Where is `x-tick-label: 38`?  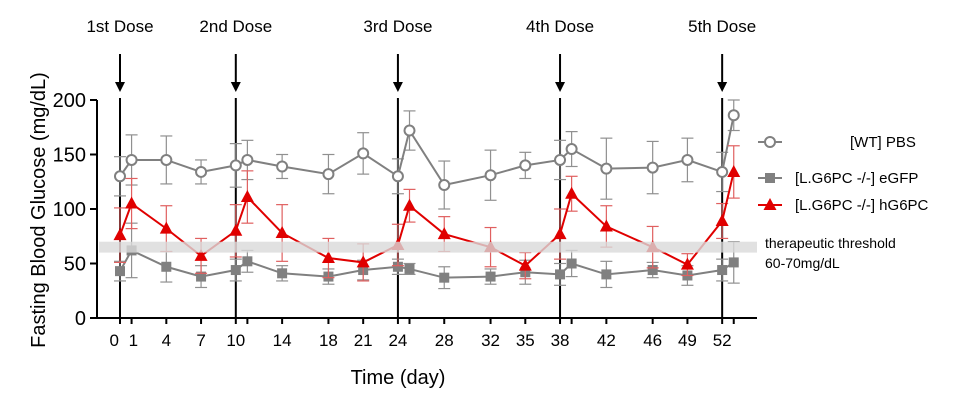
x-tick-label: 38 is located at coordinates (560, 340).